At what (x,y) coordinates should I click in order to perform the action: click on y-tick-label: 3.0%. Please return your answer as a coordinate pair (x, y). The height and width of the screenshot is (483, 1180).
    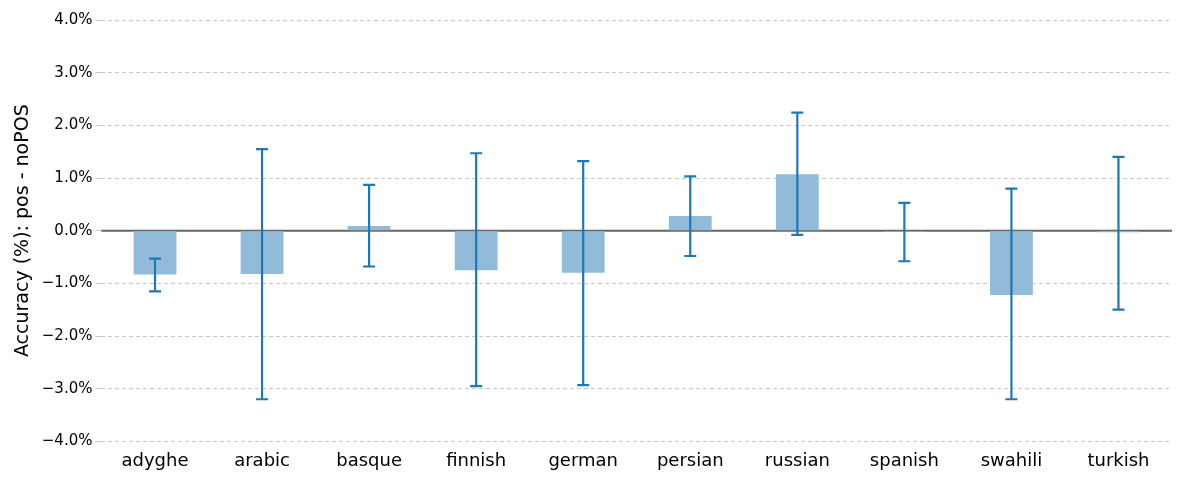
    Looking at the image, I should click on (73, 71).